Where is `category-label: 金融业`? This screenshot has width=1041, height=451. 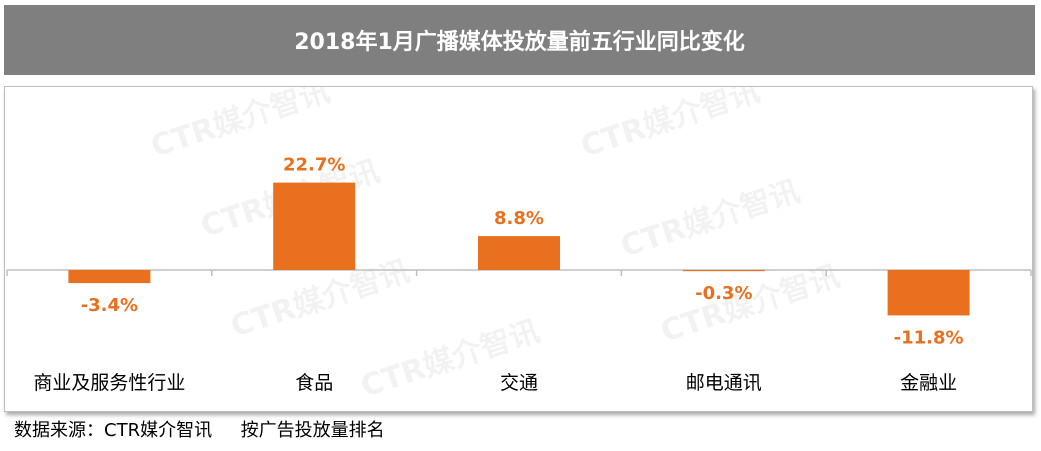 category-label: 金融业 is located at coordinates (928, 383).